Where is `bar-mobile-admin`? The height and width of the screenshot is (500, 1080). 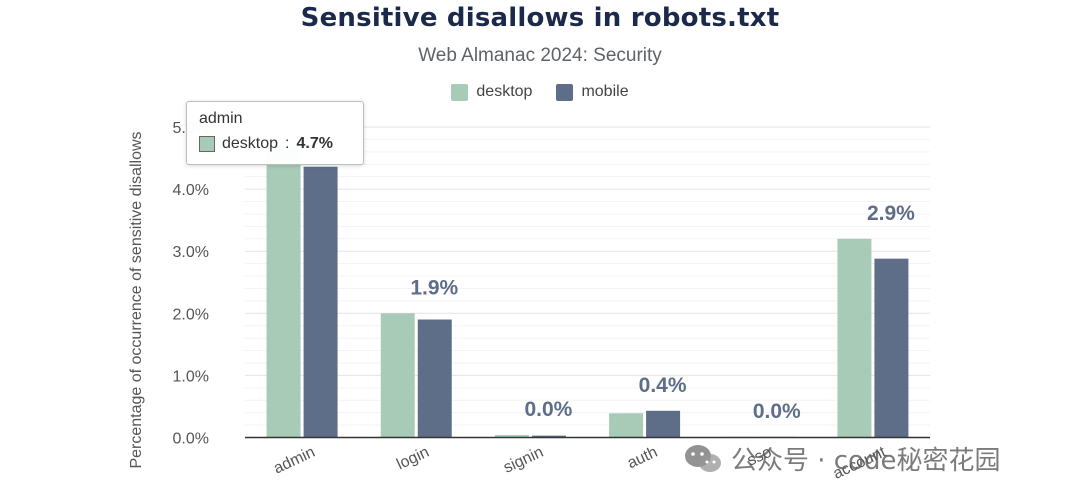 bar-mobile-admin is located at coordinates (320, 302).